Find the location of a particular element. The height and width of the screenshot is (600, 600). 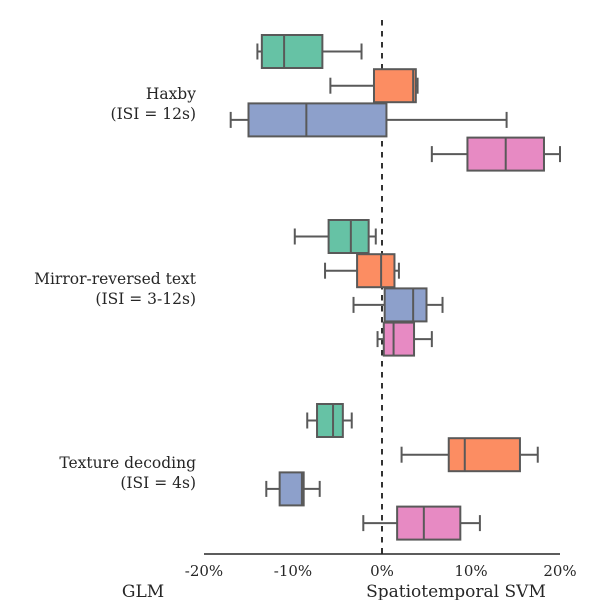

x-tick-label: -10% is located at coordinates (293, 571).